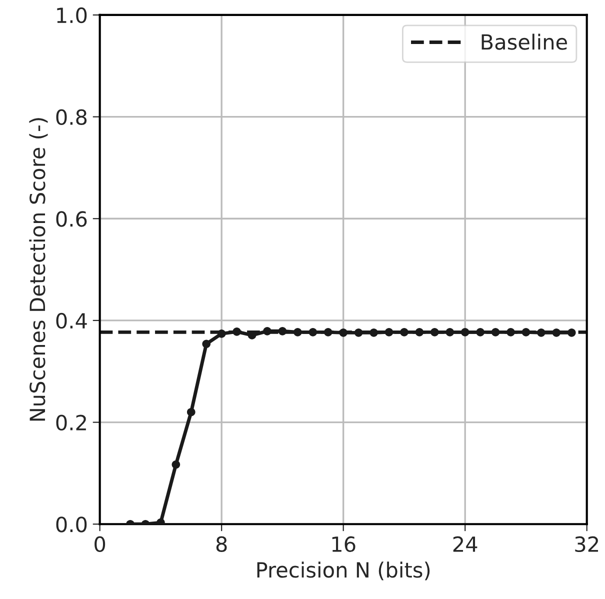 This screenshot has height=599, width=605. What do you see at coordinates (71, 219) in the screenshot?
I see `y-tick-label: 0.6` at bounding box center [71, 219].